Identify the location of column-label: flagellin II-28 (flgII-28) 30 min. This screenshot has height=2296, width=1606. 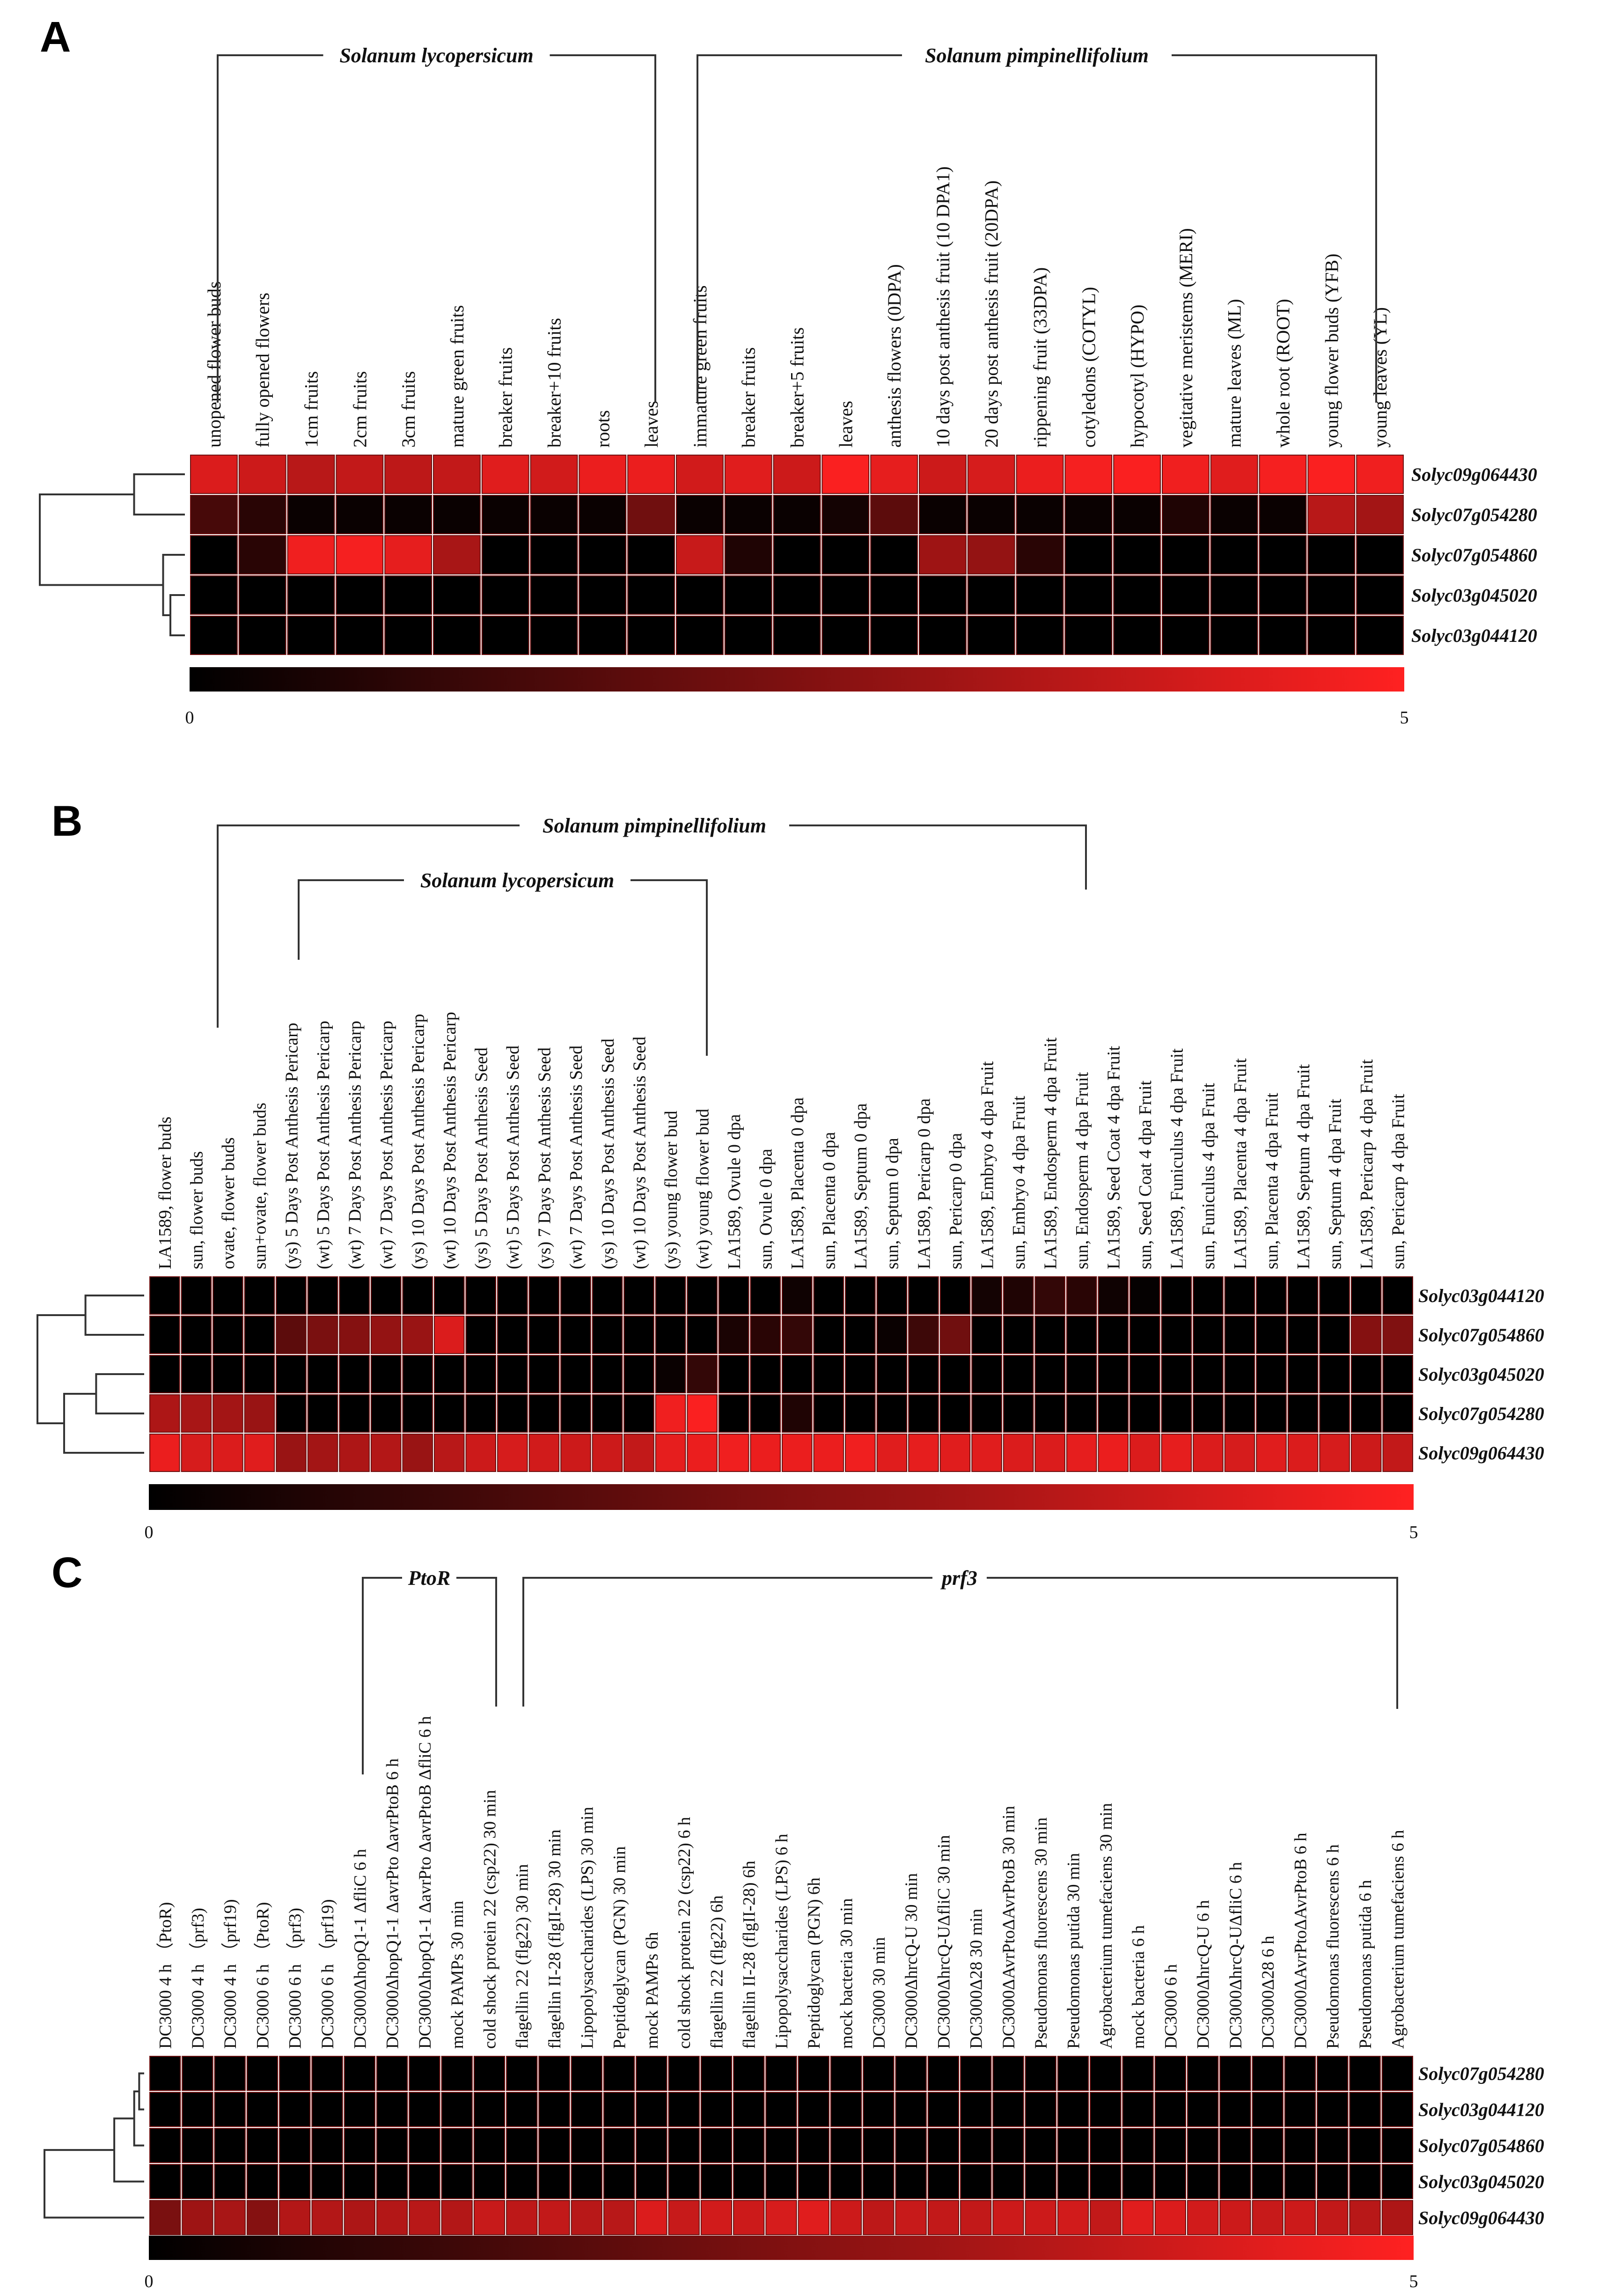
(555, 1939).